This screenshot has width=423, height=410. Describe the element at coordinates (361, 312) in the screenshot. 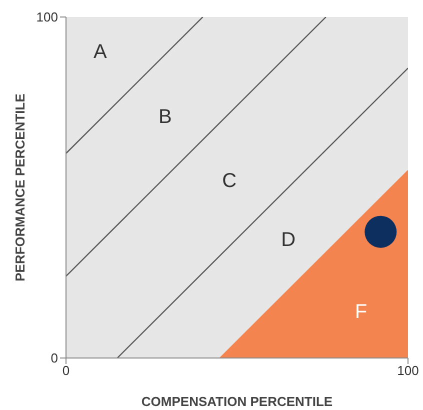

I see `annotation: F` at that location.